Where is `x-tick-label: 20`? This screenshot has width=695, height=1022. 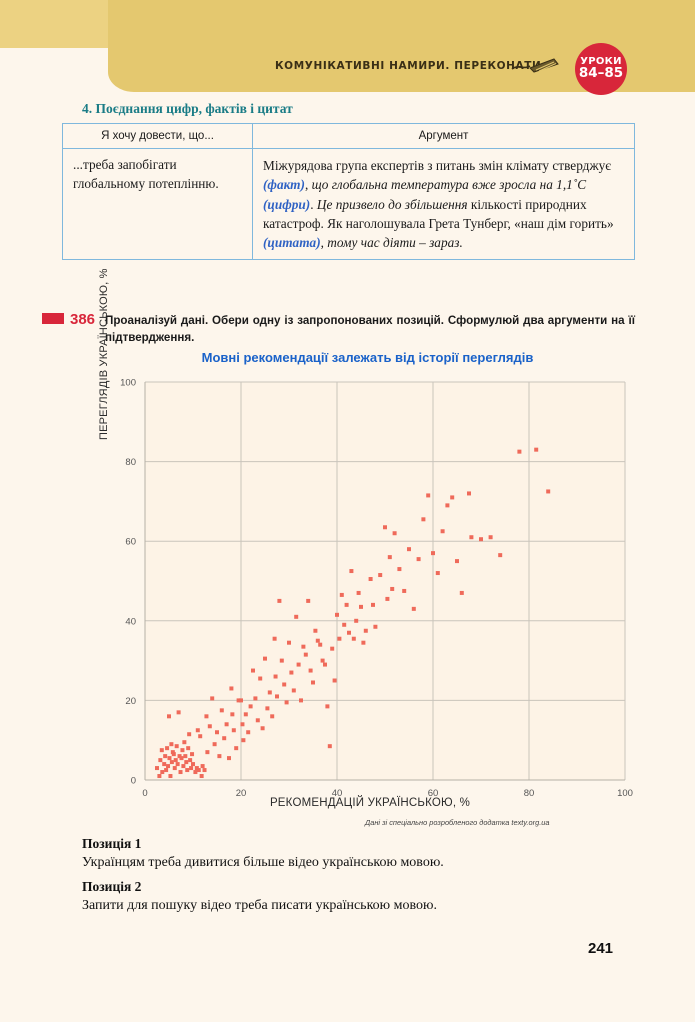
x-tick-label: 20 is located at coordinates (241, 793).